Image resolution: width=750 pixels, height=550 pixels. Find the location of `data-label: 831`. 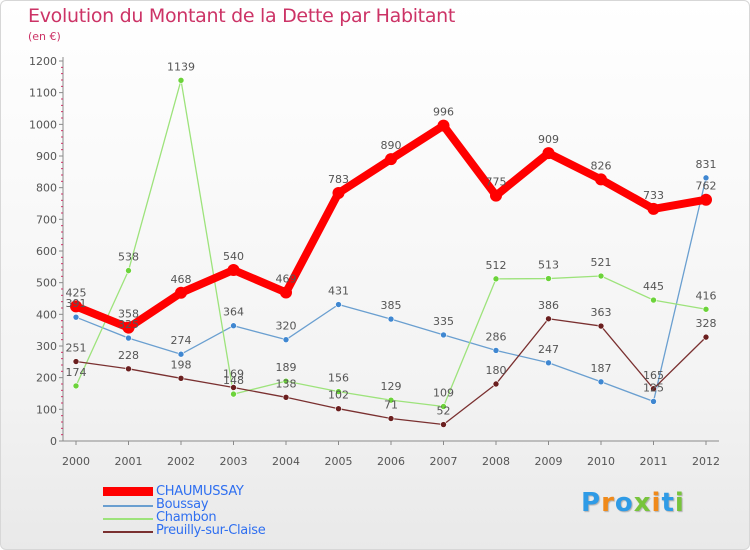

data-label: 831 is located at coordinates (706, 164).